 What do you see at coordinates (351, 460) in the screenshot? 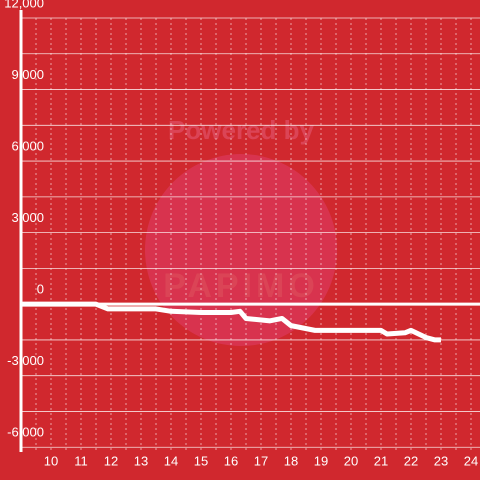
I see `x-tick-label: 20` at bounding box center [351, 460].